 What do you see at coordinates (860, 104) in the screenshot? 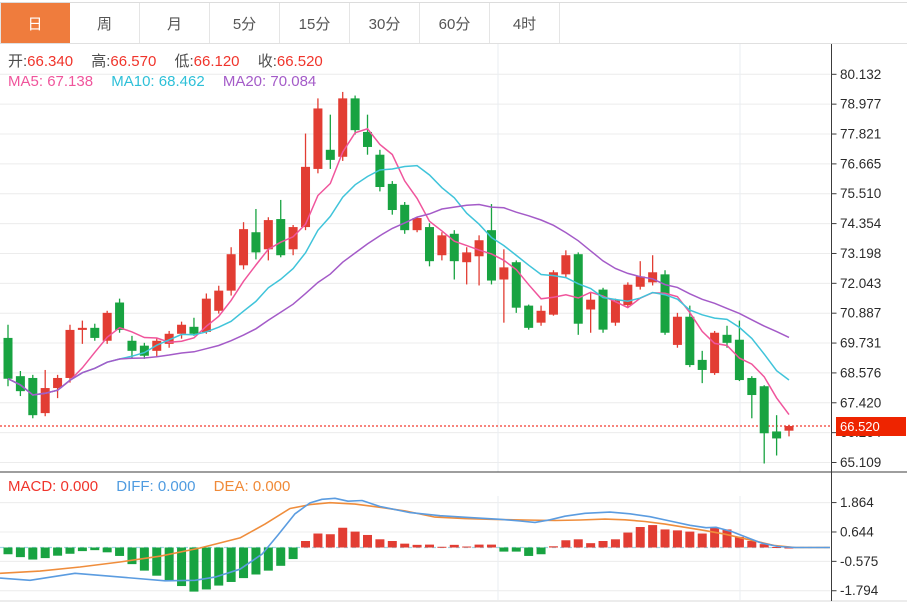
I see `price-axis-label: 78.977` at bounding box center [860, 104].